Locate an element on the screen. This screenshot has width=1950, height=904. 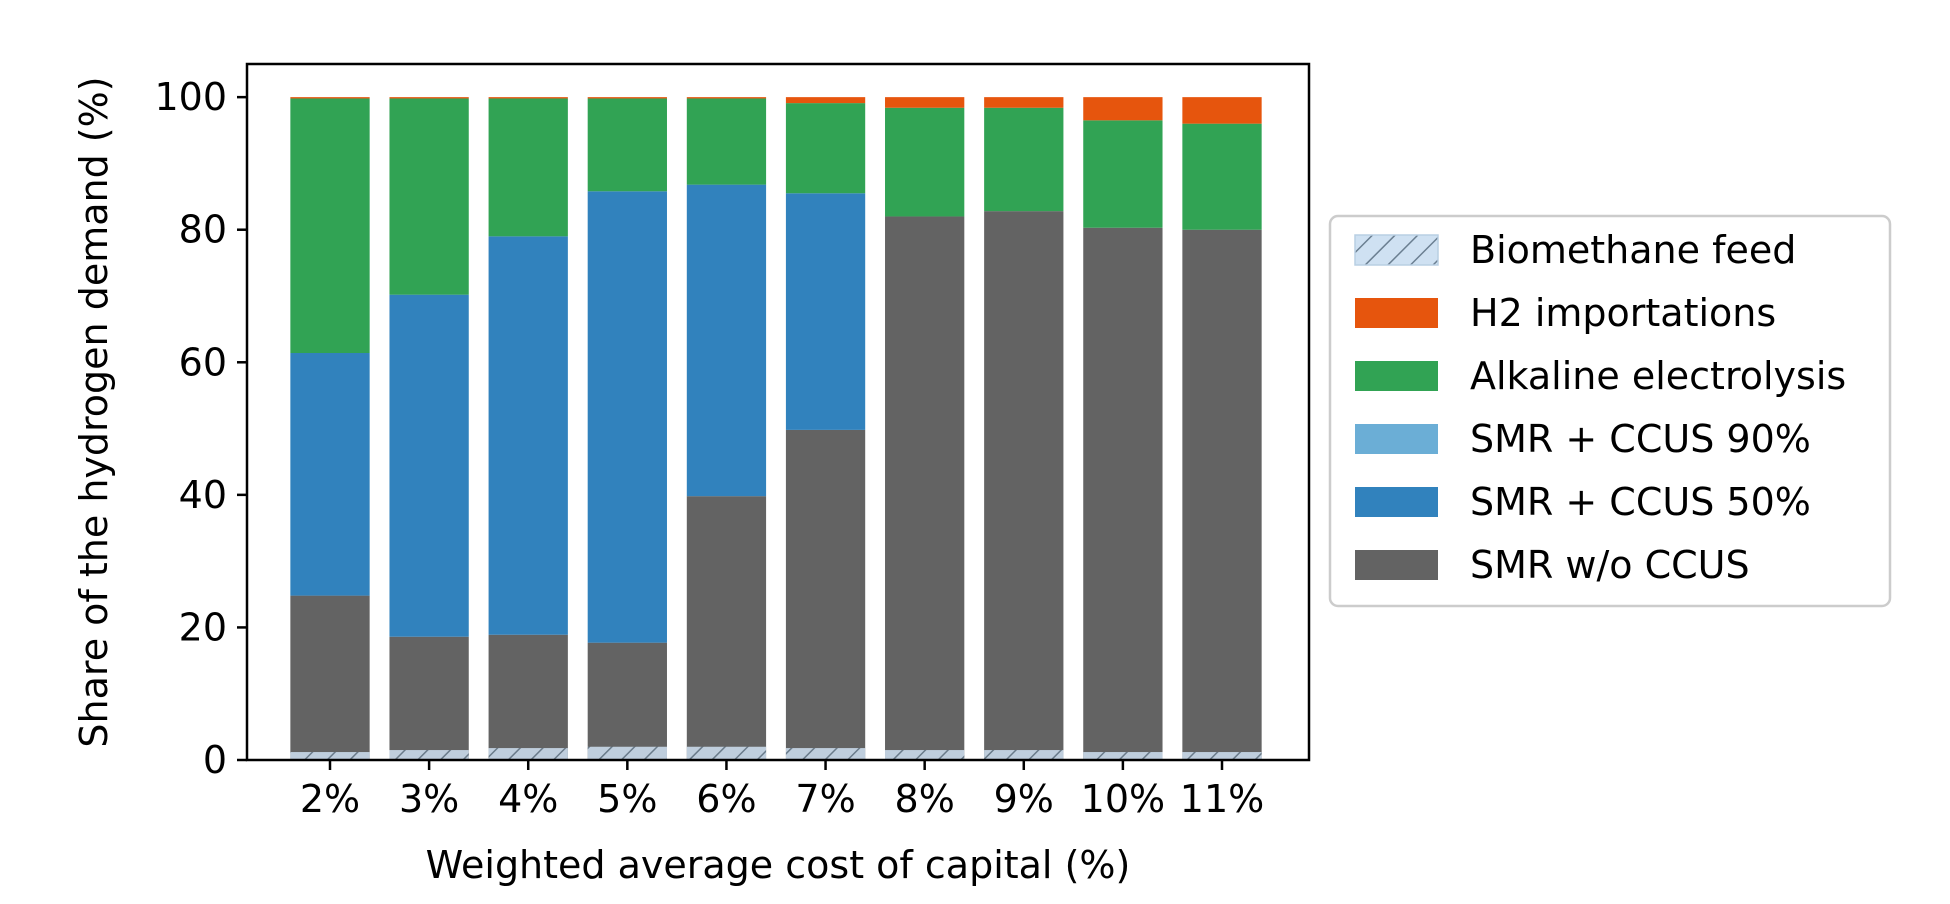
legend-label-3: SMR + CCUS 90% is located at coordinates (1640, 439).